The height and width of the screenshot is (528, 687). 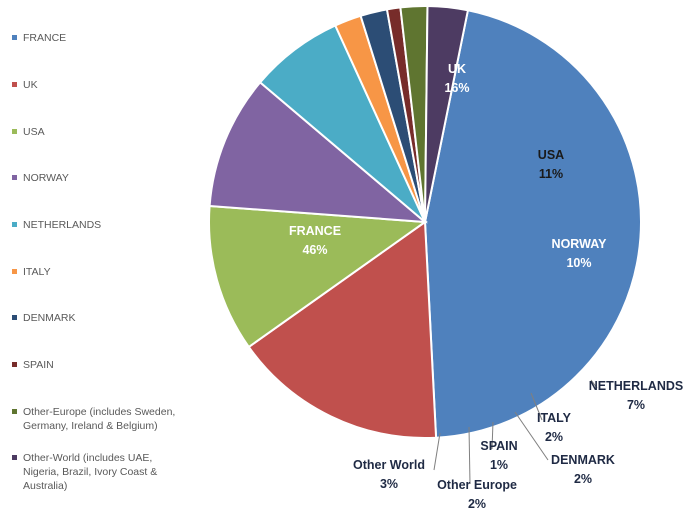 I want to click on legend-swatch-other-europe, so click(x=14, y=411).